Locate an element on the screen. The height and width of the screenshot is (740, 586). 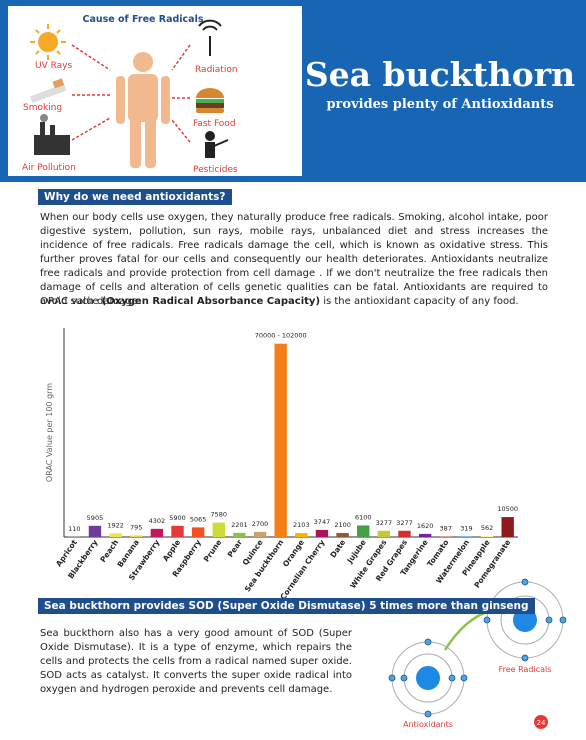
cause-label: UV Rays is located at coordinates (54, 66).